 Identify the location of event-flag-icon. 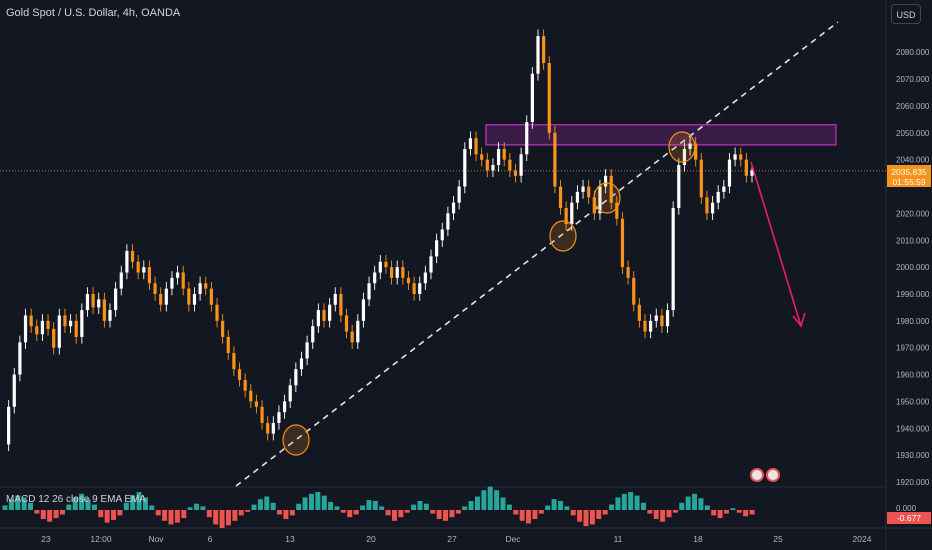
(773, 475).